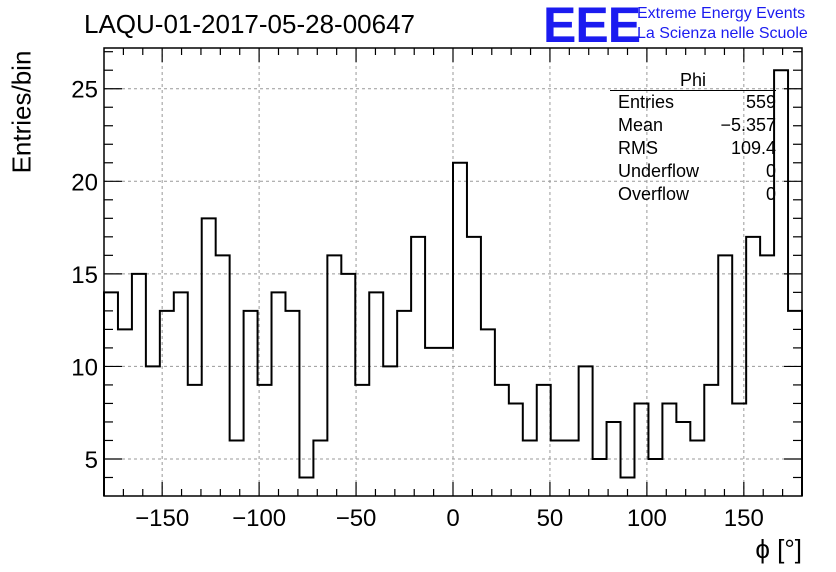  Describe the element at coordinates (259, 518) in the screenshot. I see `x-tick-label: −100` at that location.